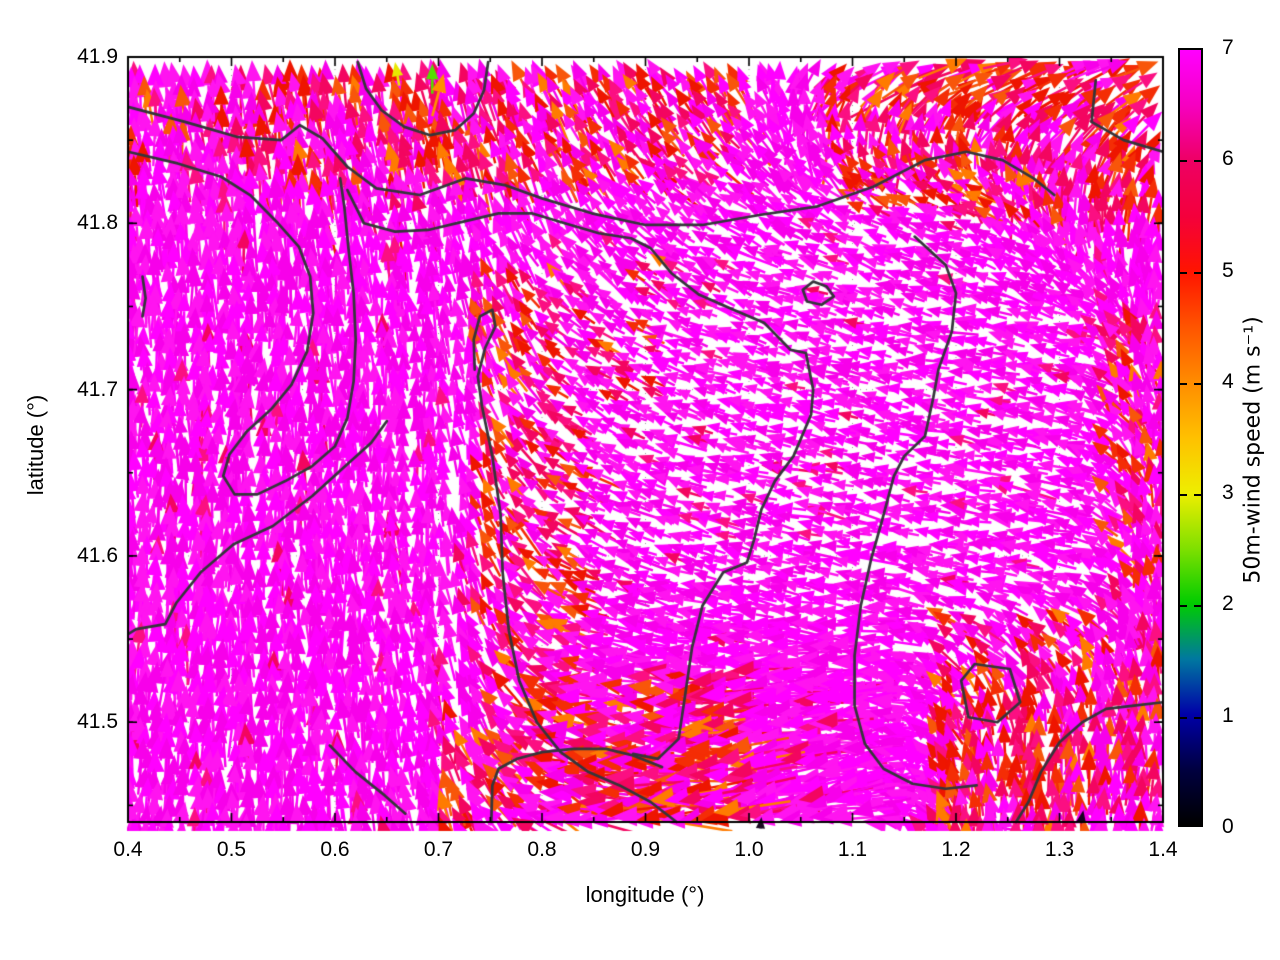  Describe the element at coordinates (1228, 826) in the screenshot. I see `colorbar-tick-label: 0` at that location.